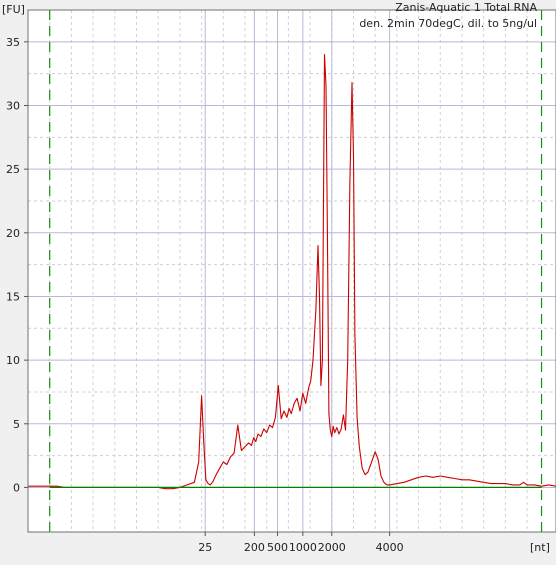 Image resolution: width=556 pixels, height=565 pixels. I want to click on y-tick-label: 15, so click(13, 296).